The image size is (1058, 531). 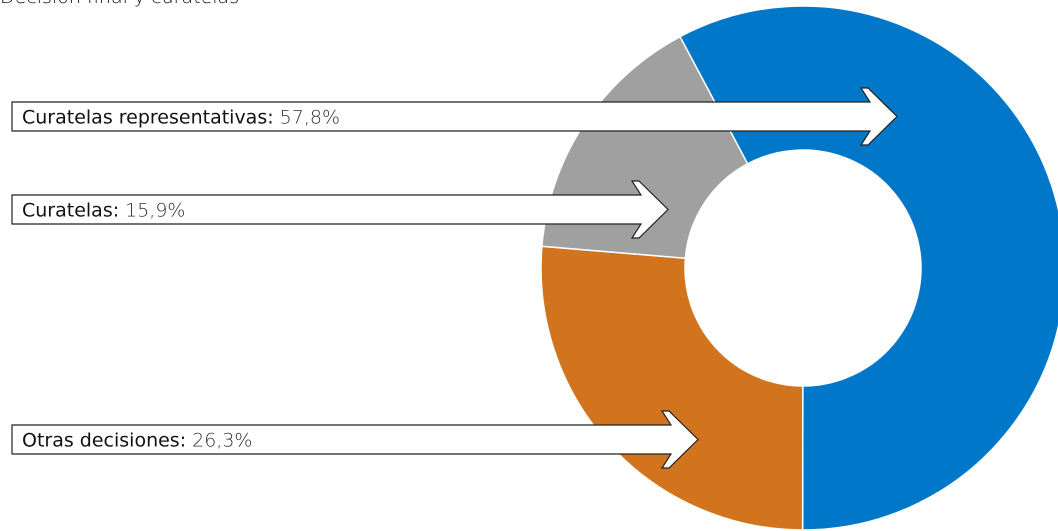 I want to click on value-label: 57,8%, so click(x=310, y=118).